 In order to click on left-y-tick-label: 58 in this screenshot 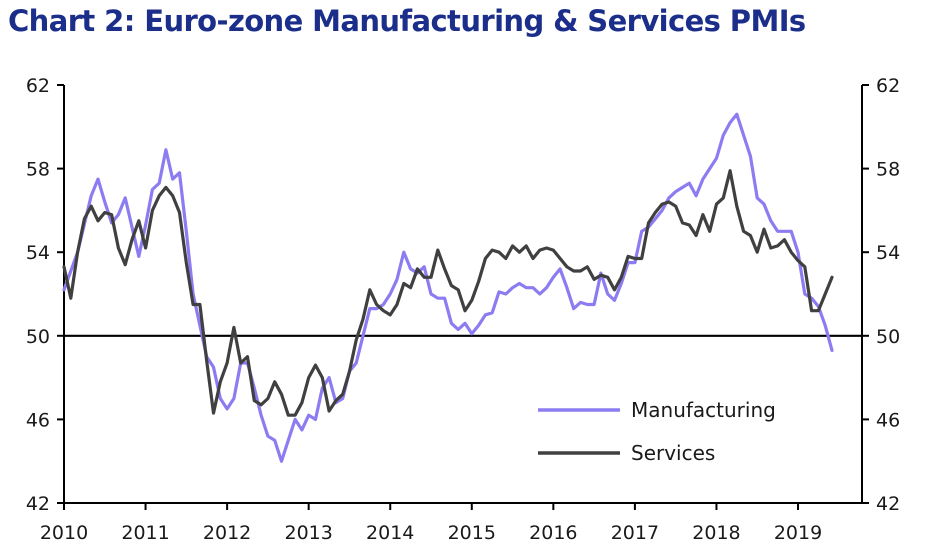, I will do `click(38, 170)`.